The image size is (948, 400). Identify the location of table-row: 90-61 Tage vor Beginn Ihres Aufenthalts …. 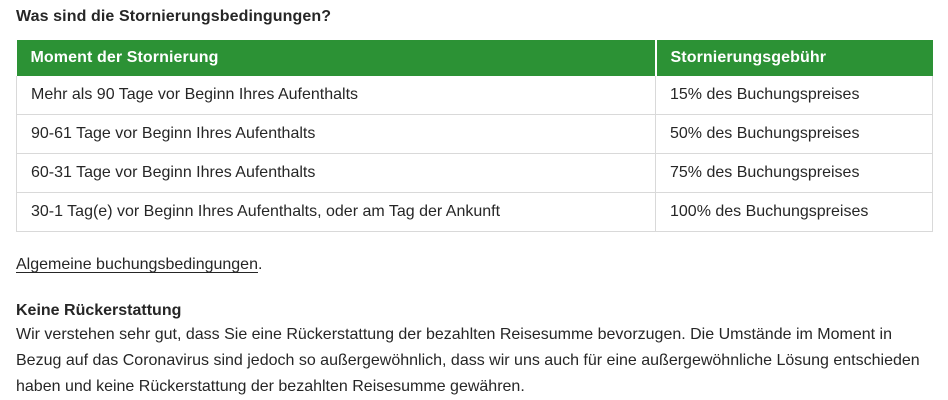
(474, 134).